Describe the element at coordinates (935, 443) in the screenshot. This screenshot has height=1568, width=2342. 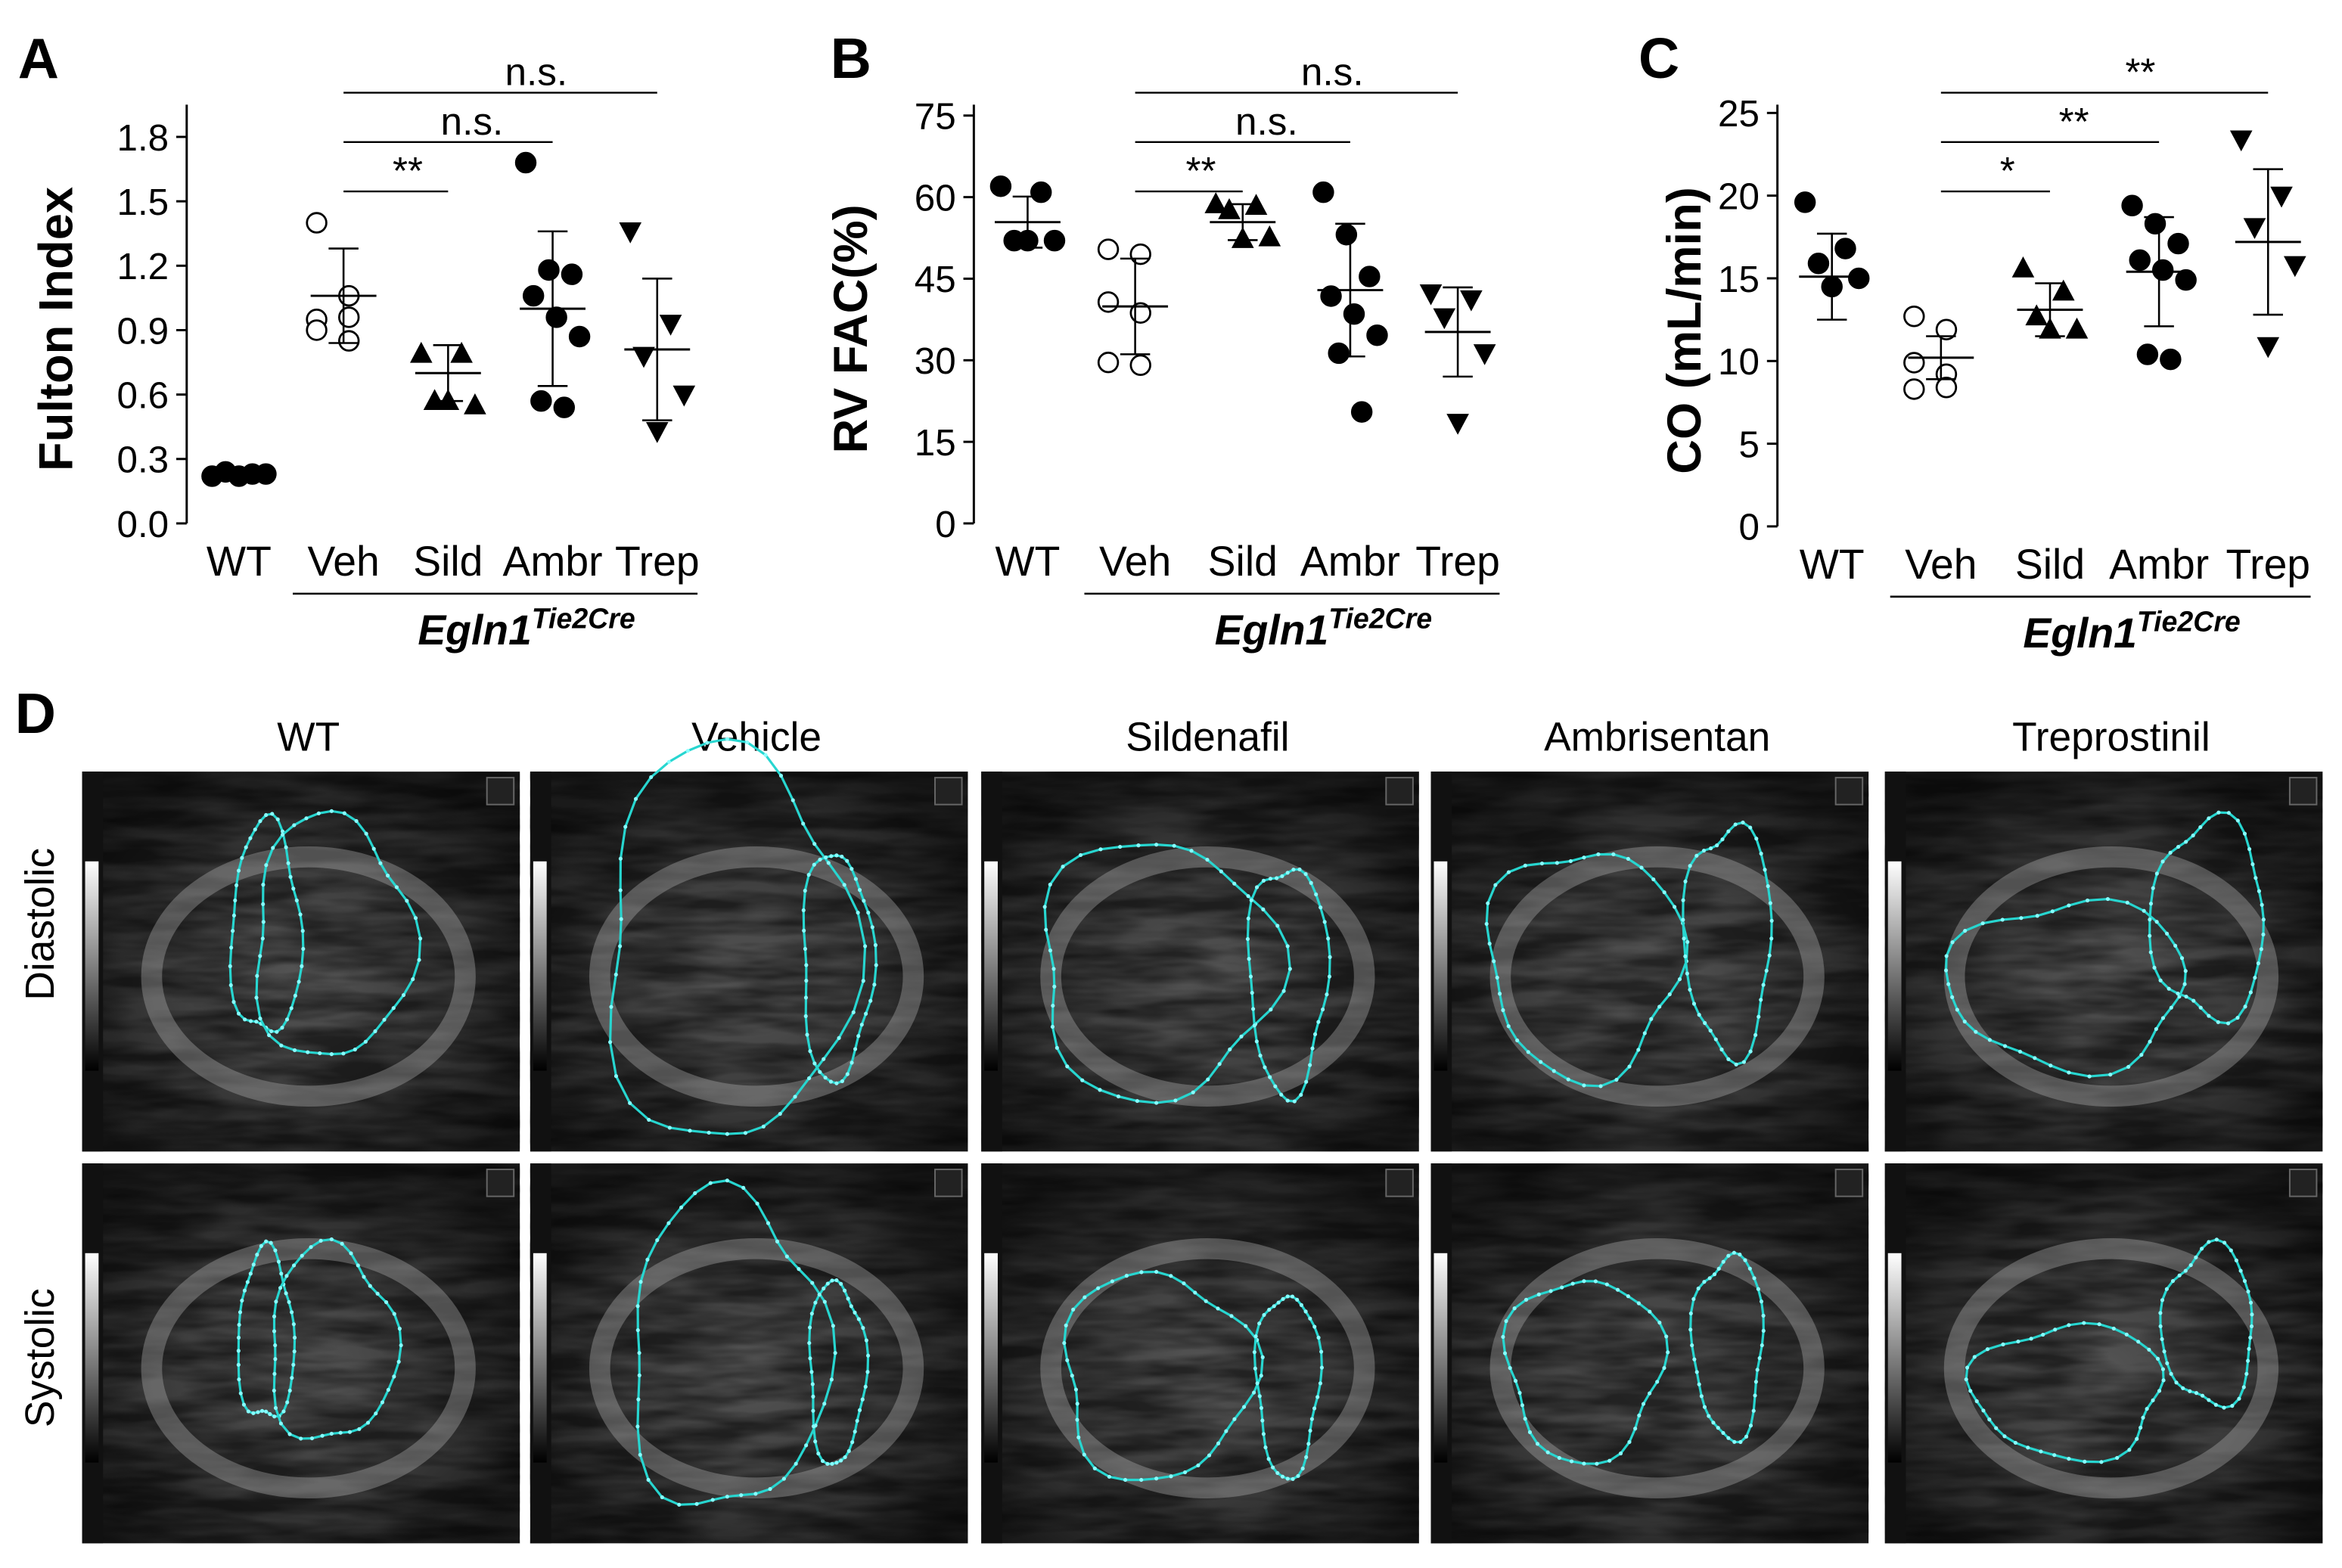
I see `y-tick-label: 15` at that location.